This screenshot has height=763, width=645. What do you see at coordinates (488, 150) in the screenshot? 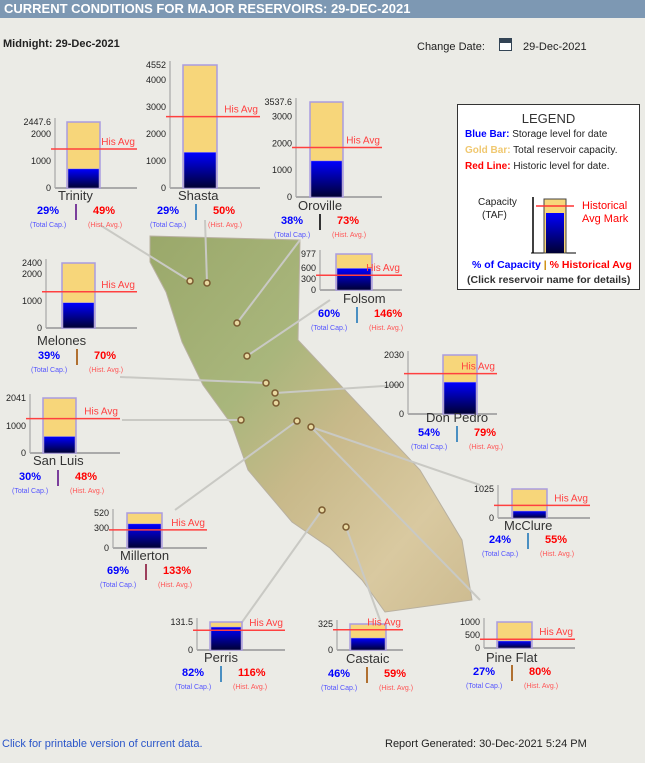
I see `legend-gold-key: Gold Bar:` at bounding box center [488, 150].